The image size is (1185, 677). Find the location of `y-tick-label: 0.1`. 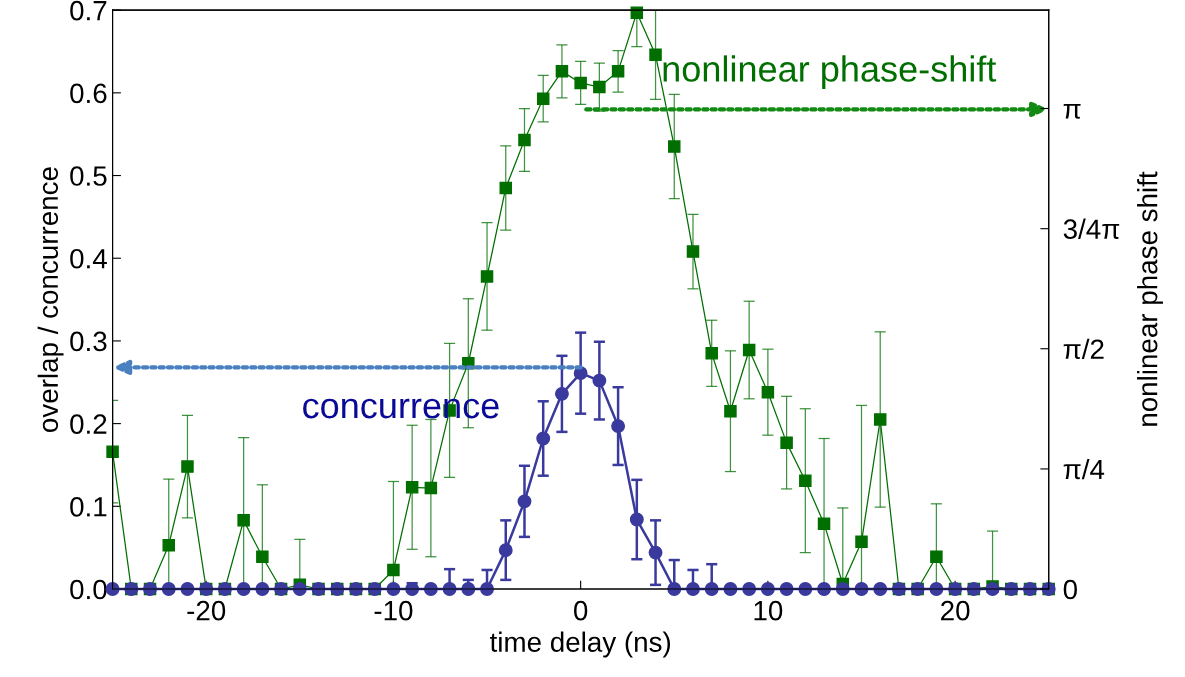

y-tick-label: 0.1 is located at coordinates (88, 506).